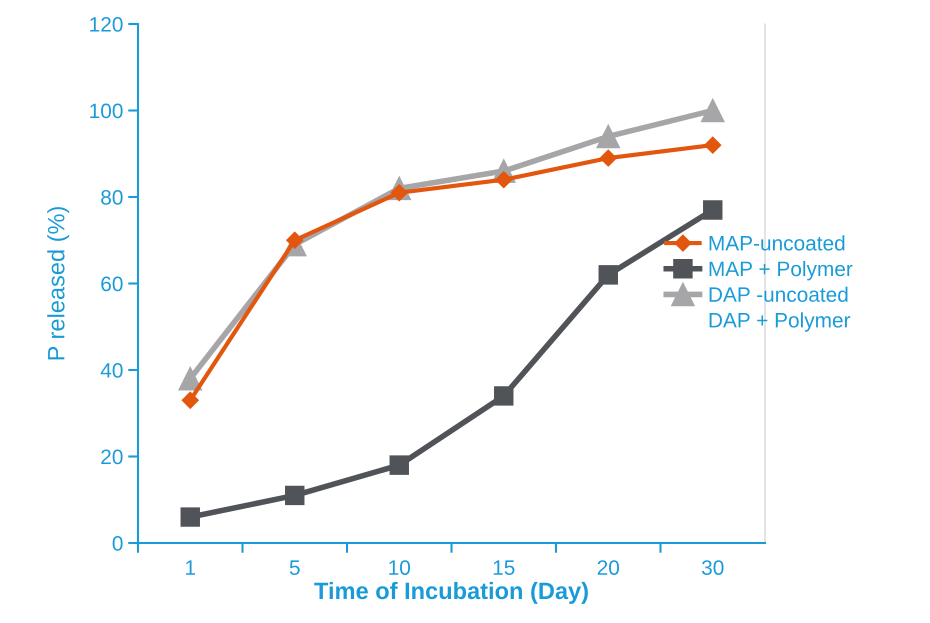  I want to click on y-tick-label: 100, so click(106, 111).